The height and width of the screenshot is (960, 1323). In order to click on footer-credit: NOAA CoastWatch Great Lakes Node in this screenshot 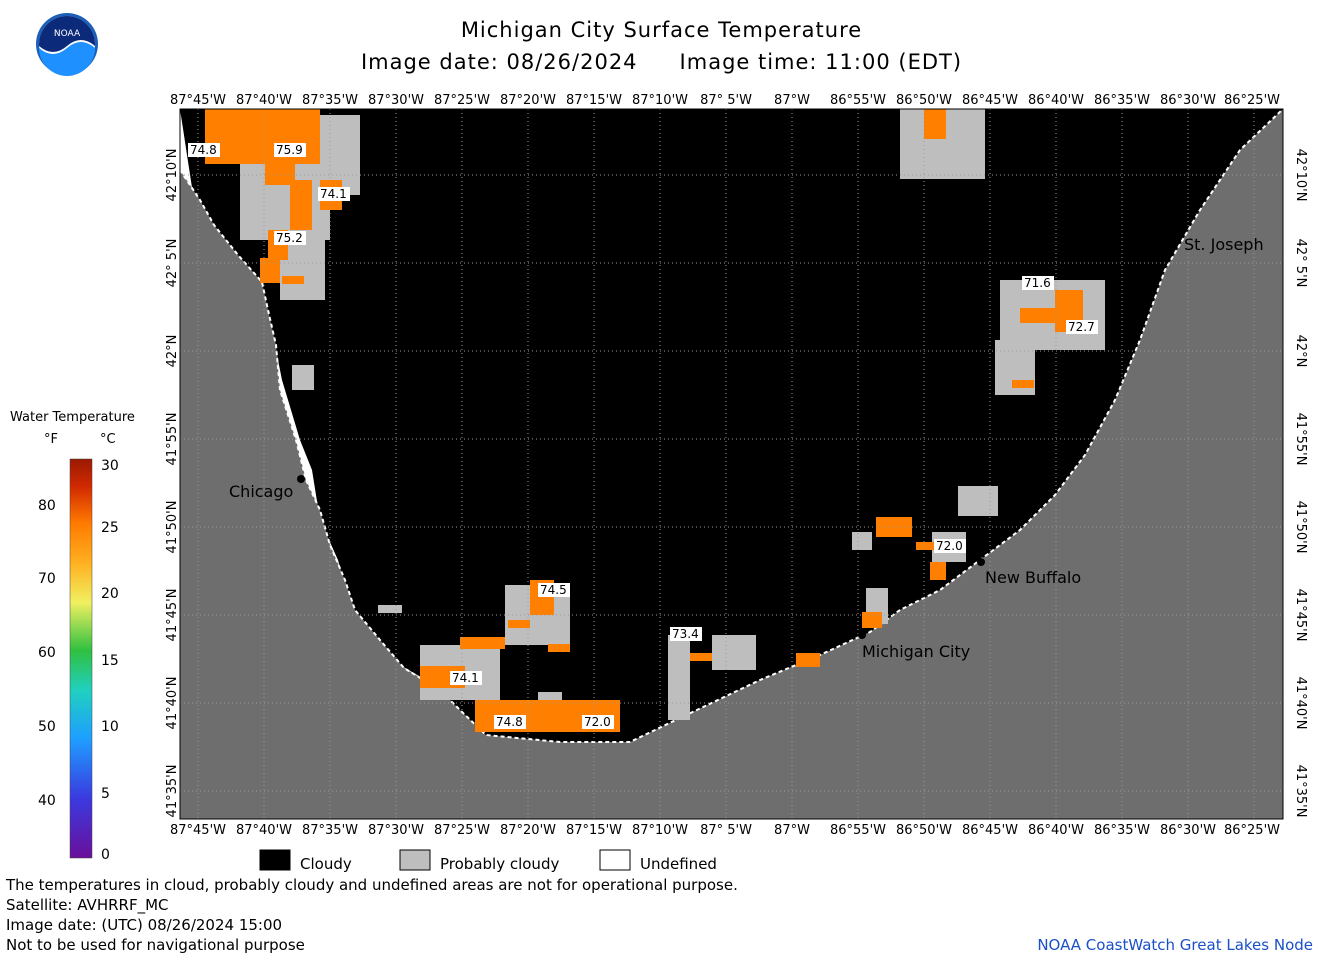, I will do `click(1175, 945)`.